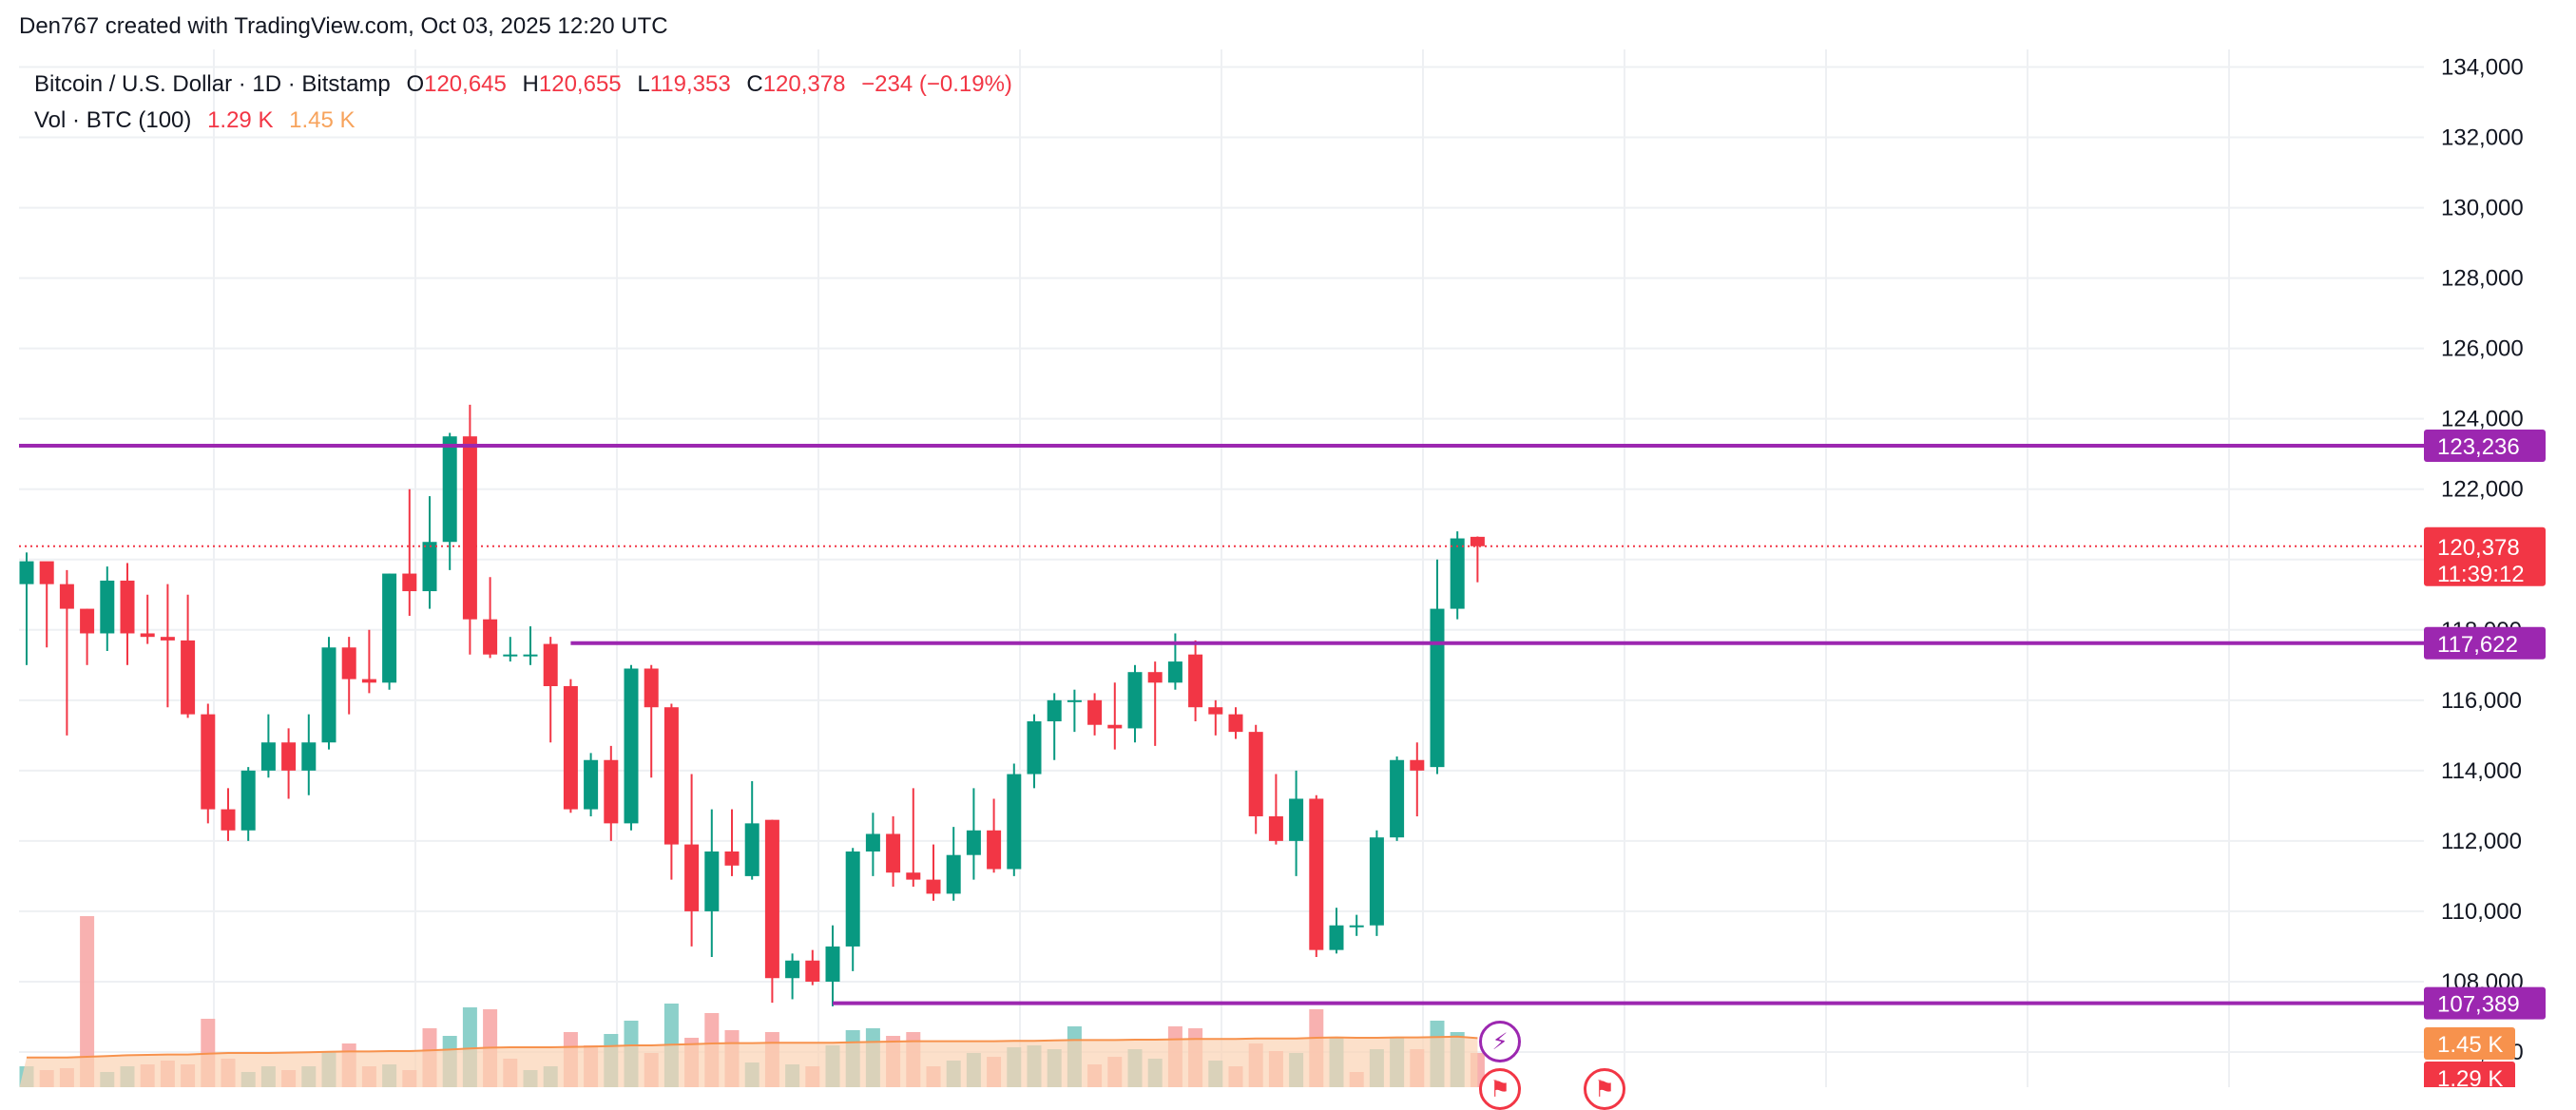 This screenshot has height=1110, width=2576. I want to click on y-tick-label: 114,000, so click(2481, 771).